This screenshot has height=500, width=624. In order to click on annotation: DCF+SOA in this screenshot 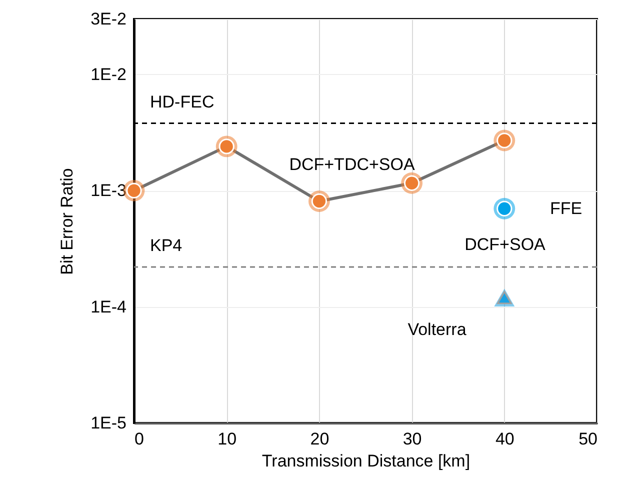, I will do `click(505, 244)`.